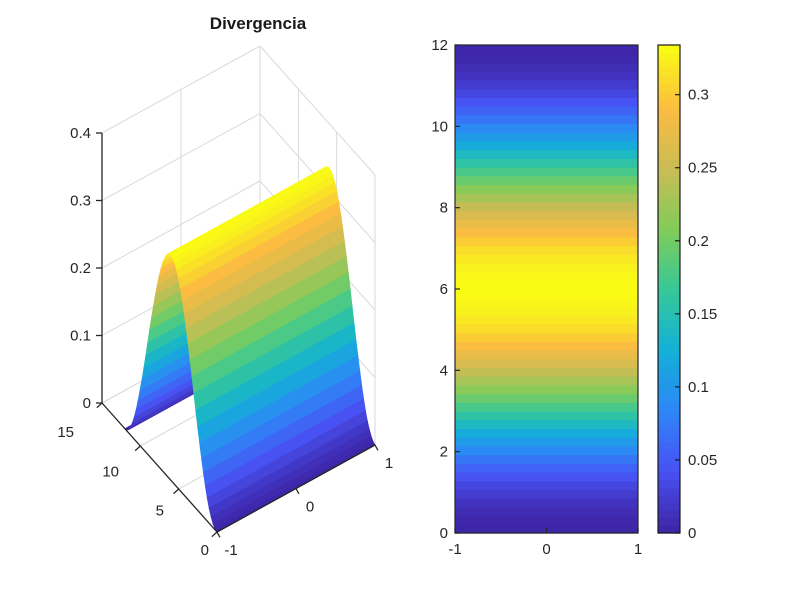  I want to click on colorbar: 0 0.05 0.1 0.15 0.2 0.25 0.3, so click(687, 293).